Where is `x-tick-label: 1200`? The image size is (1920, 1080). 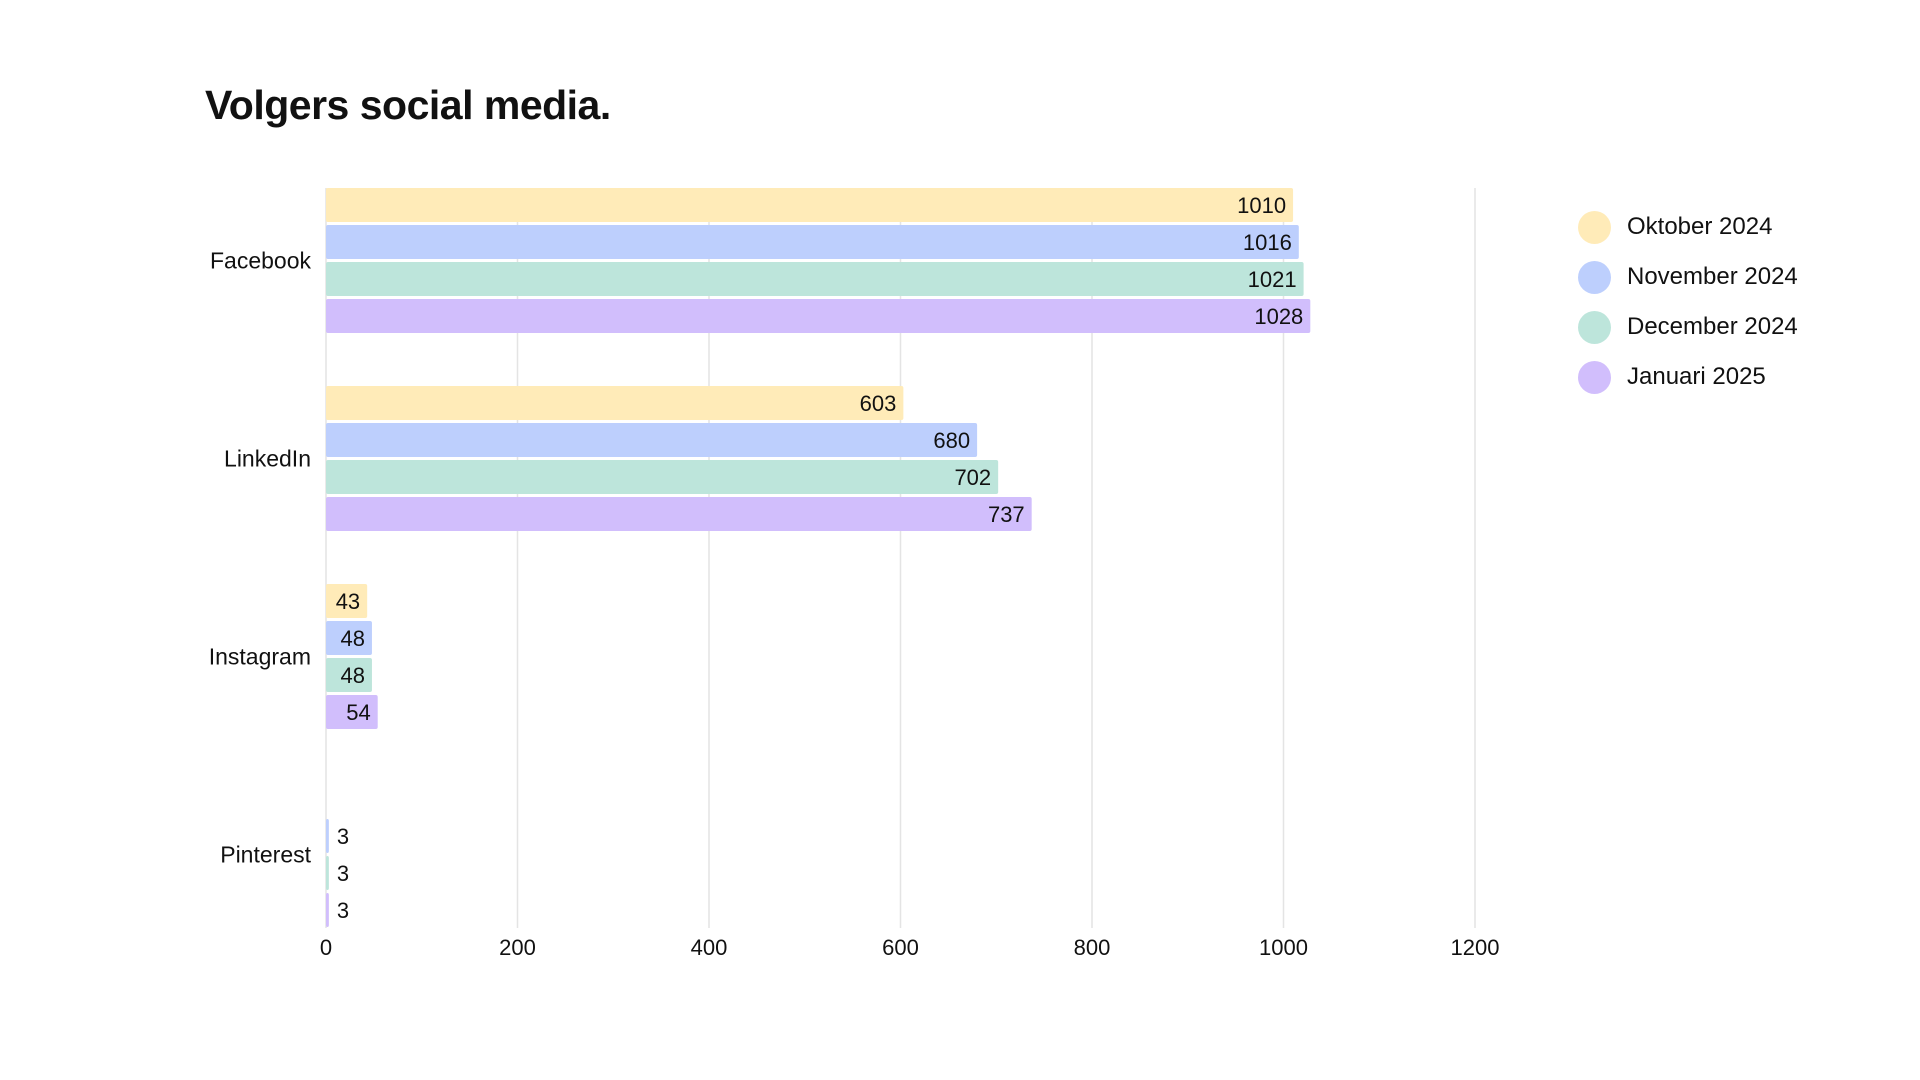 x-tick-label: 1200 is located at coordinates (1475, 947).